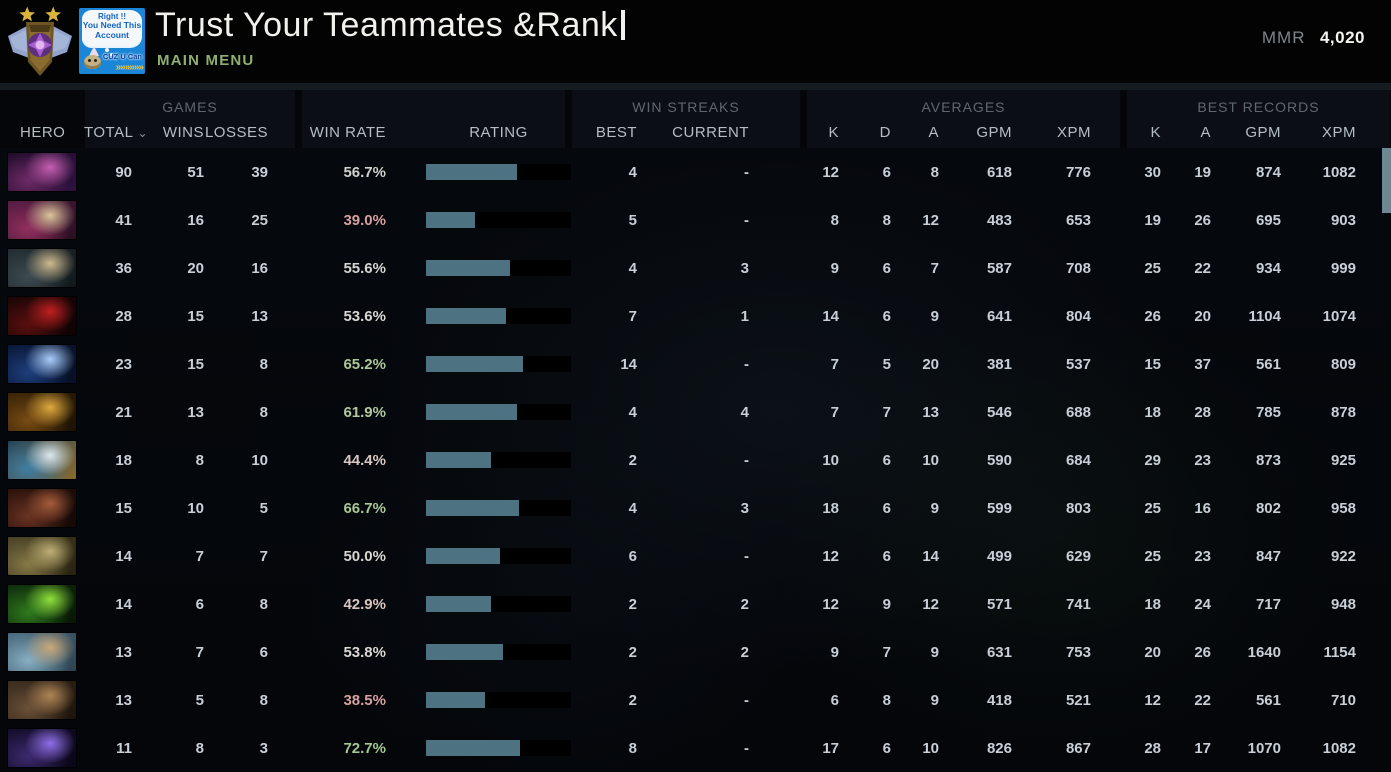 The width and height of the screenshot is (1391, 772). What do you see at coordinates (1152, 748) in the screenshot?
I see `best-kills-value: 28` at bounding box center [1152, 748].